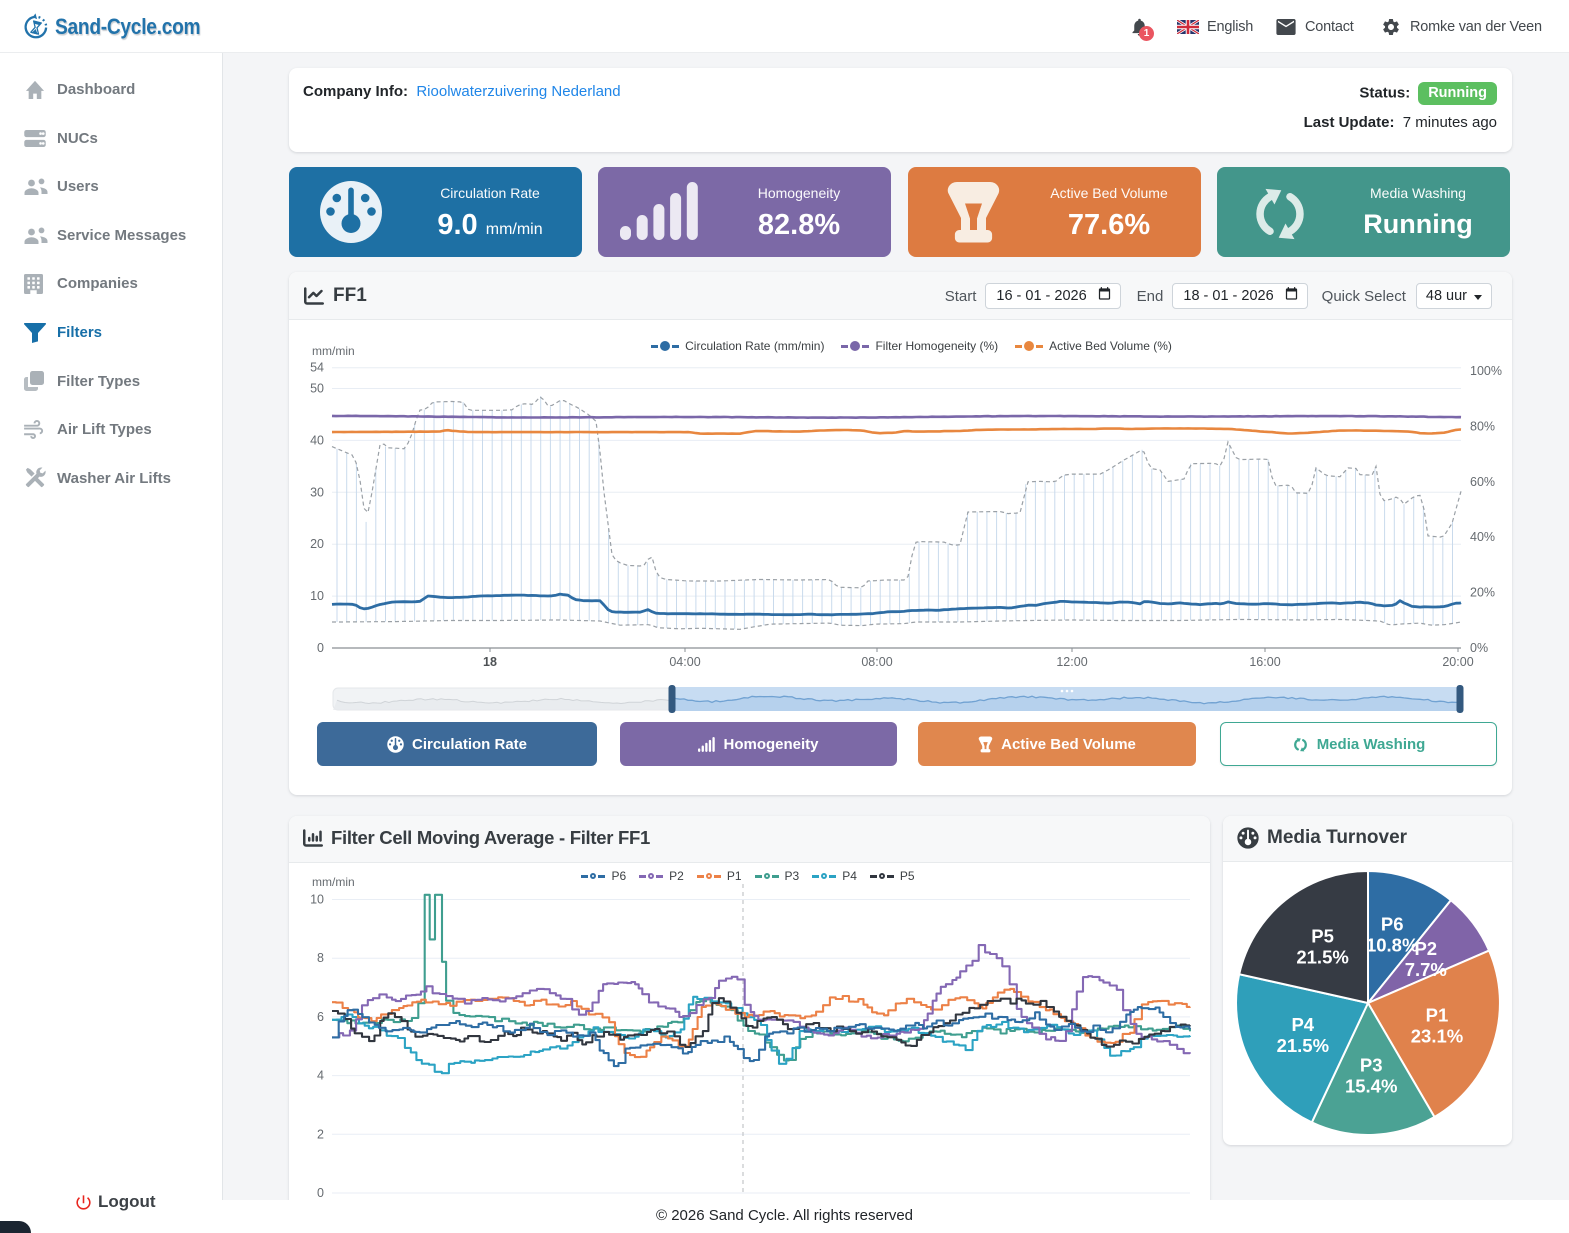 This screenshot has width=1569, height=1233. Describe the element at coordinates (1264, 662) in the screenshot. I see `svg-text: 16:00` at that location.